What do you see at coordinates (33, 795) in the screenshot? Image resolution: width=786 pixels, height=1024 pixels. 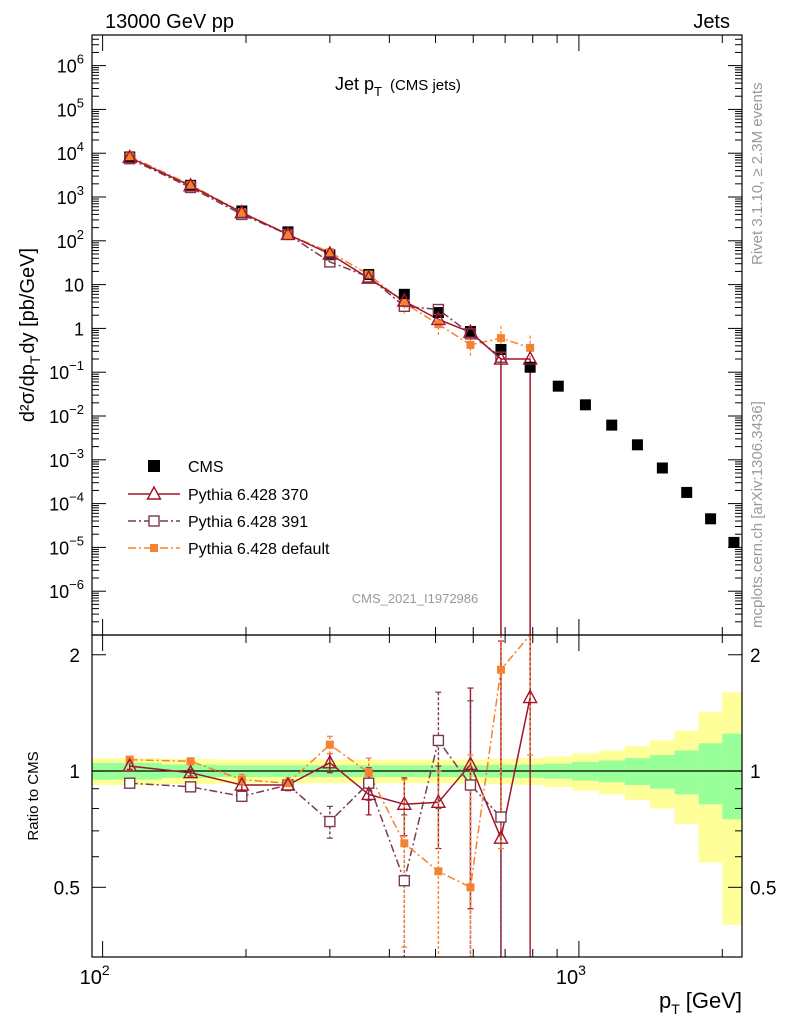 I see `ratio-ylabel: Ratio to CMS` at bounding box center [33, 795].